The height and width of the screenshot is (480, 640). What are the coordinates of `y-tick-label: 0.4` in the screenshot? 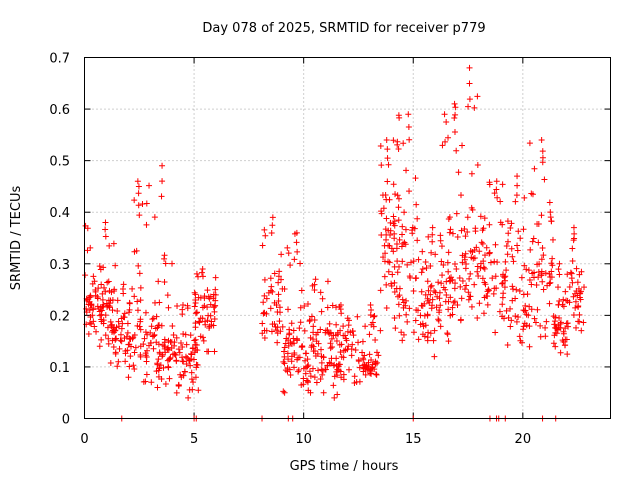 It's located at (59, 213).